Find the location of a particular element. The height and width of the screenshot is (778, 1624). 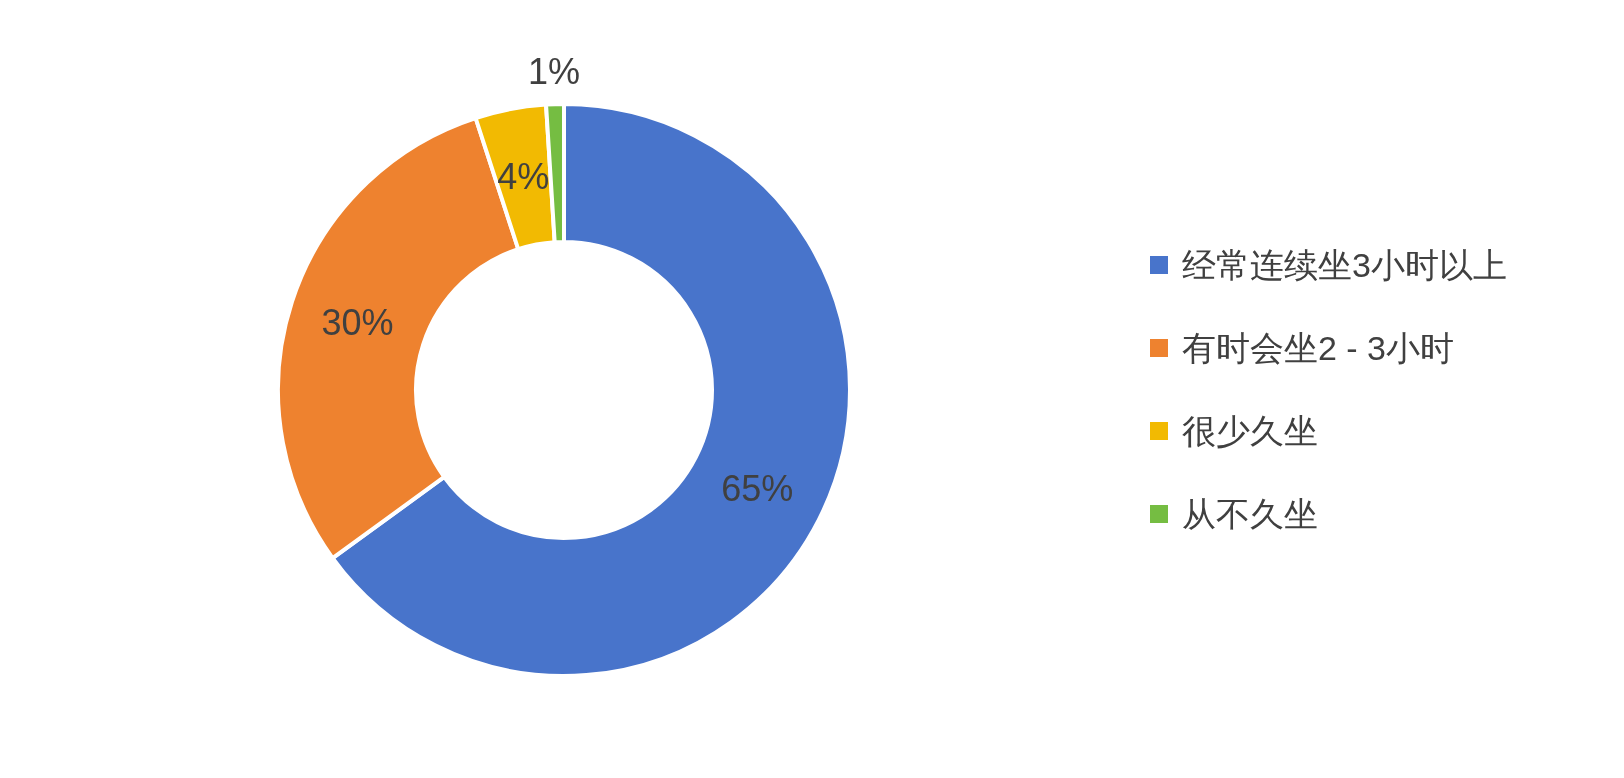

data-label: 30% is located at coordinates (357, 322).